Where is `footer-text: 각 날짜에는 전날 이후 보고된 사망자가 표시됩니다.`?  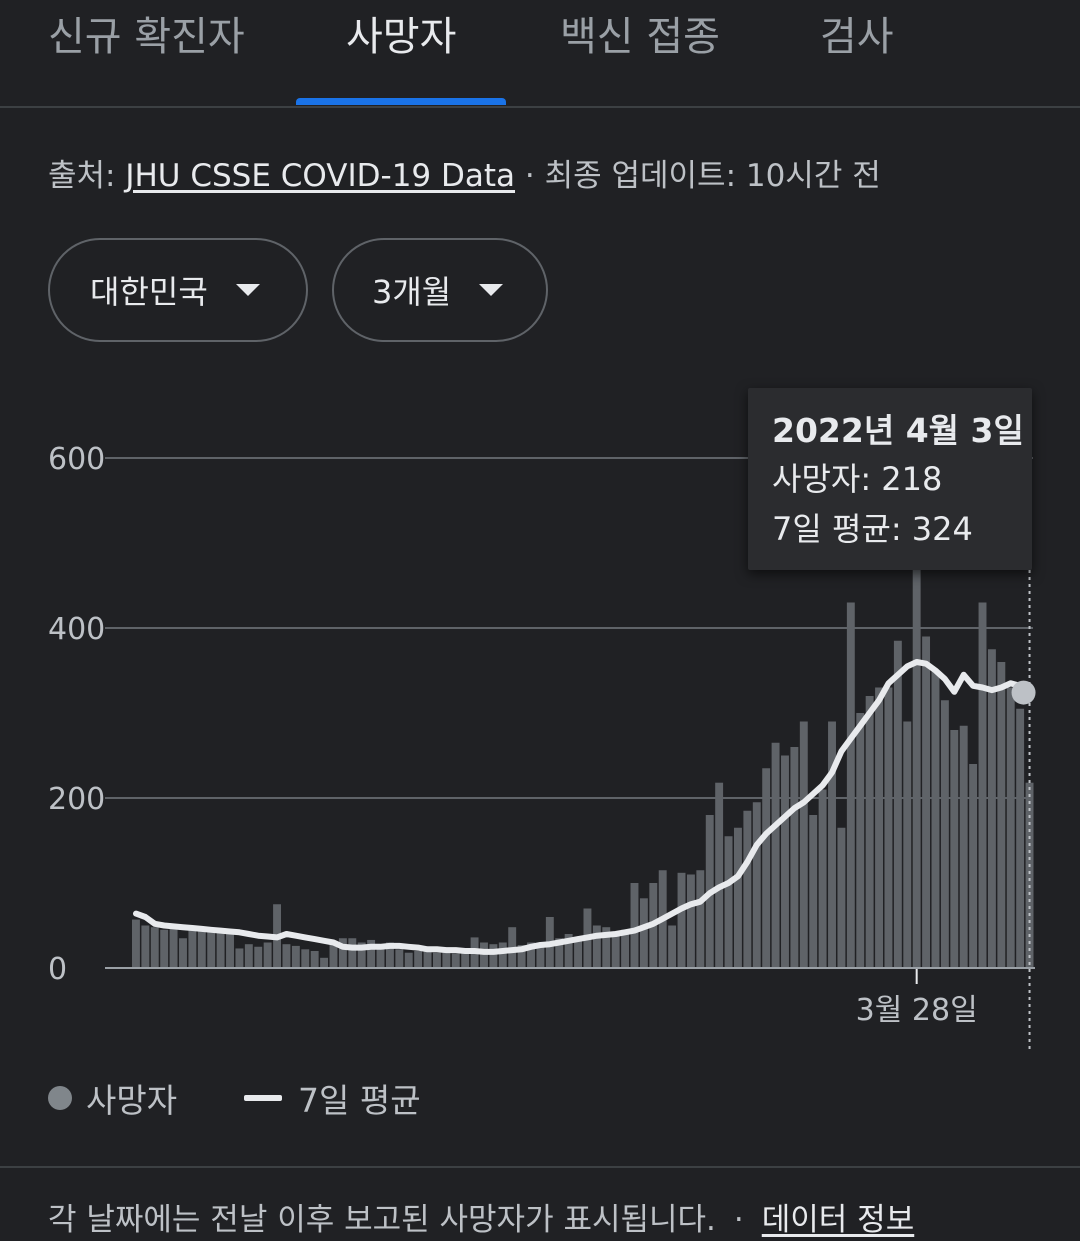
footer-text: 각 날짜에는 전날 이후 보고된 사망자가 표시됩니다. is located at coordinates (382, 1220).